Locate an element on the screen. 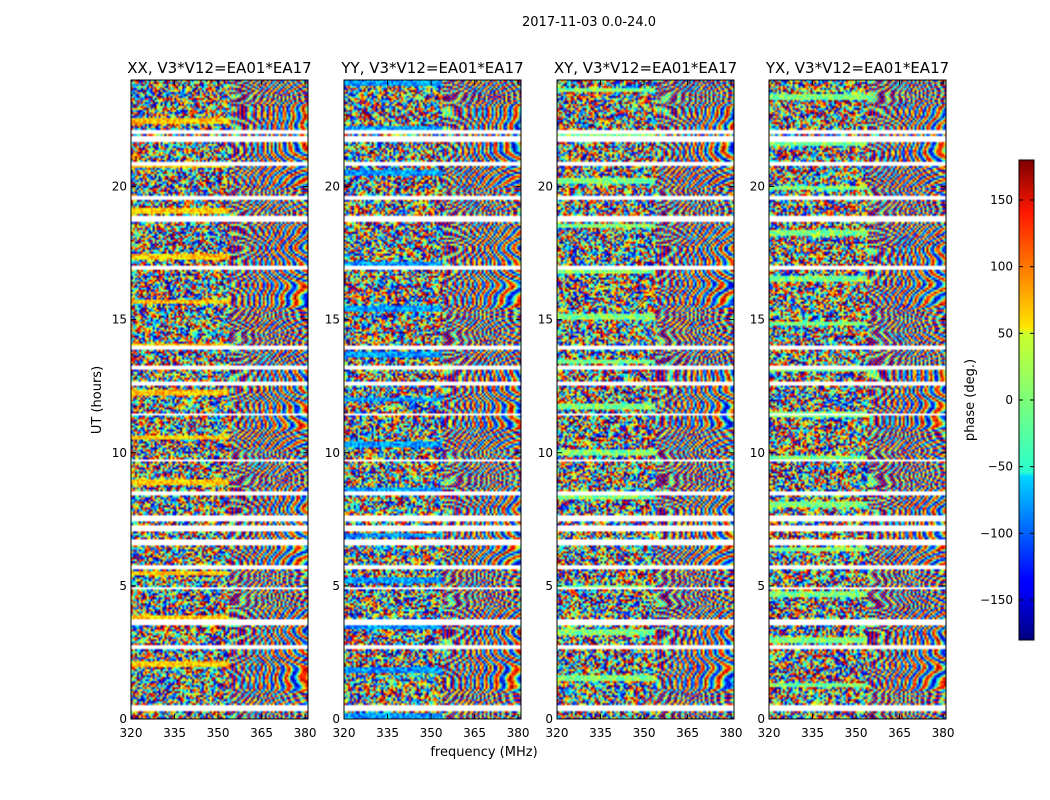 This screenshot has width=1050, height=800. colorbar-tick-label: 0 is located at coordinates (1009, 400).